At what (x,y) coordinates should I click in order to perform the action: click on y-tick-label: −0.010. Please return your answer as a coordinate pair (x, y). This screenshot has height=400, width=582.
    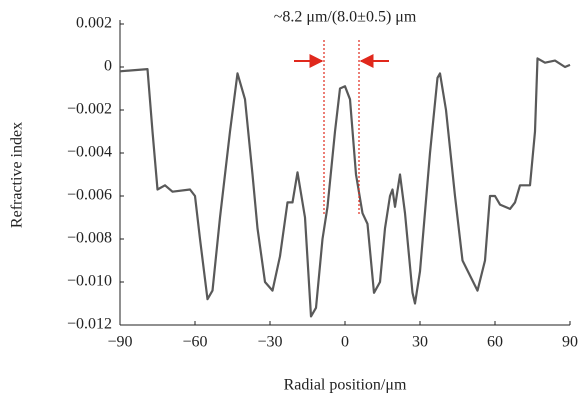
    Looking at the image, I should click on (89, 281).